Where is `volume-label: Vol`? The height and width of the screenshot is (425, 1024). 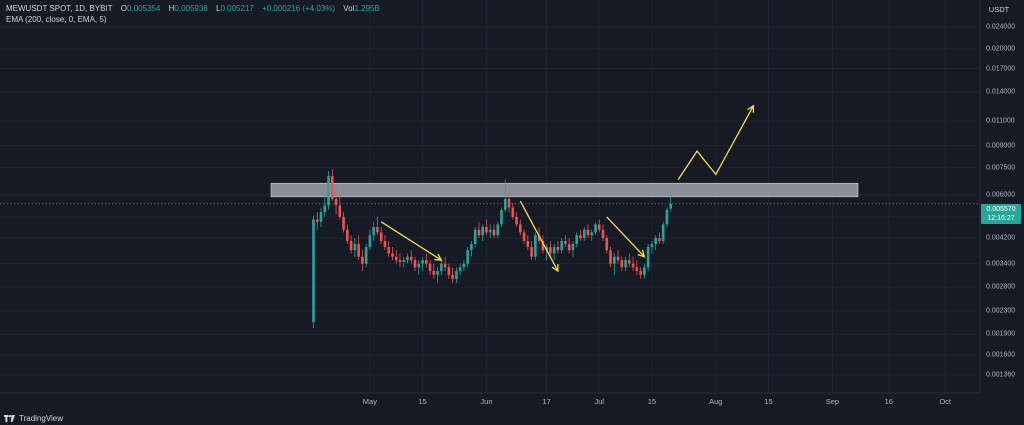 volume-label: Vol is located at coordinates (349, 8).